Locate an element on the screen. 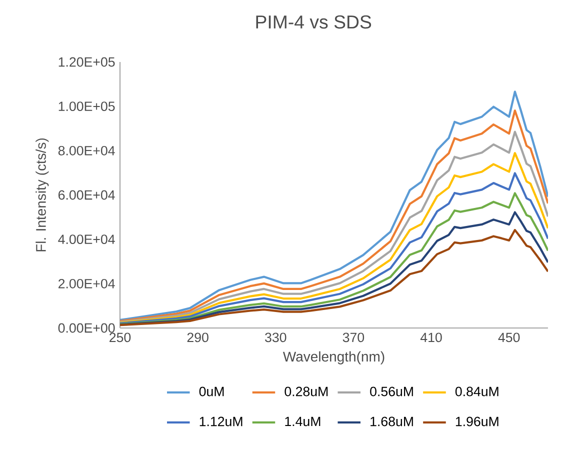  y-tick-label: 1.00E+05 is located at coordinates (86, 107).